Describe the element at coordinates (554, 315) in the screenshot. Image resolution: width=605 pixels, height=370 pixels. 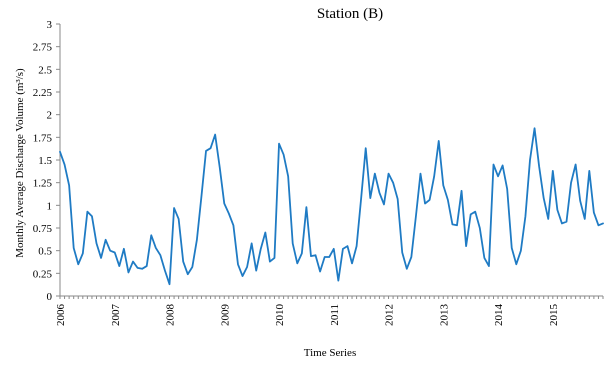
I see `x-tick-label: 2015` at that location.